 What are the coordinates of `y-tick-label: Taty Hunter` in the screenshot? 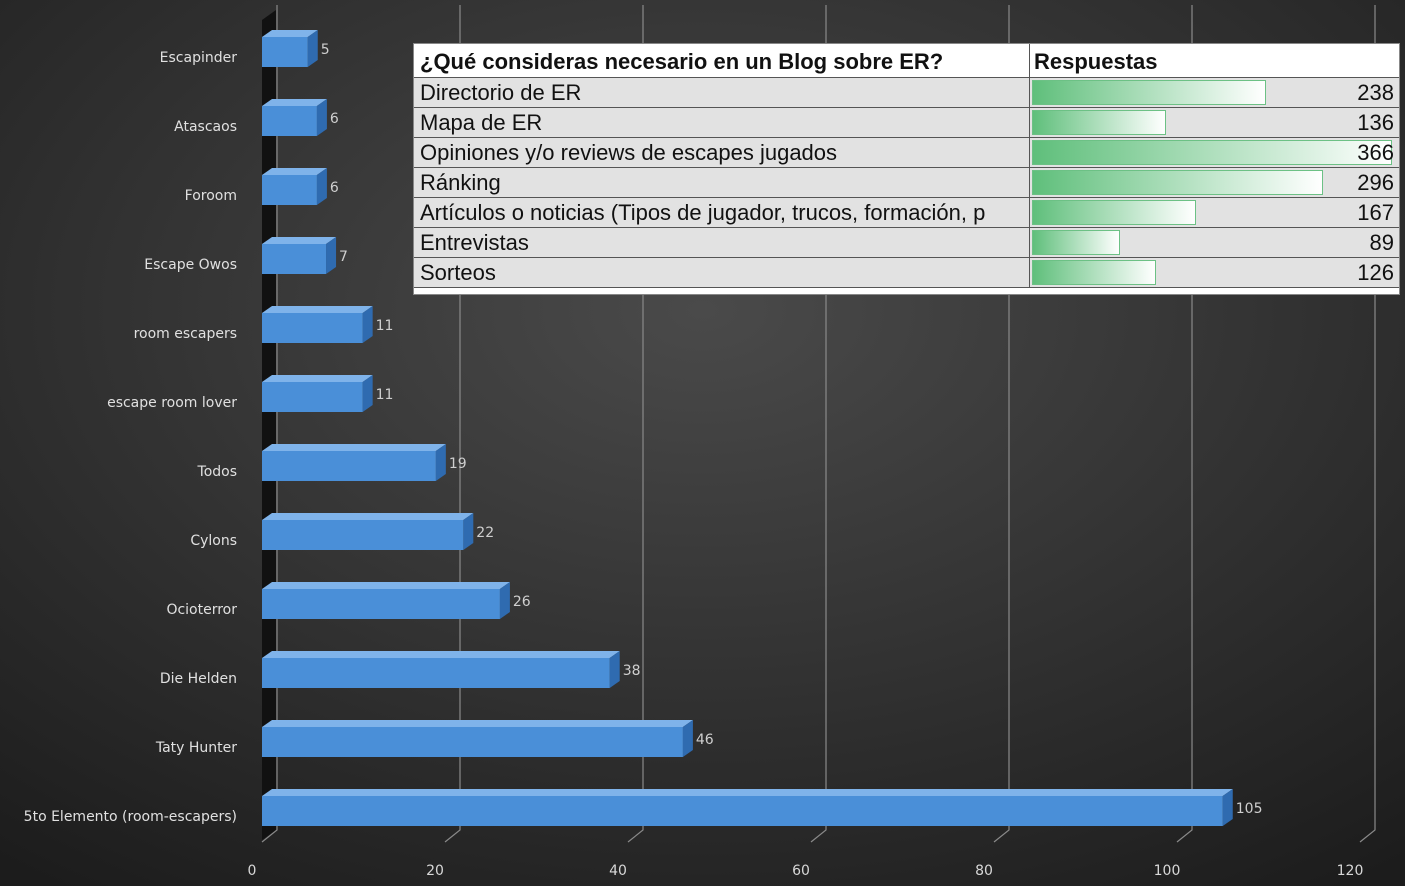 It's located at (196, 748).